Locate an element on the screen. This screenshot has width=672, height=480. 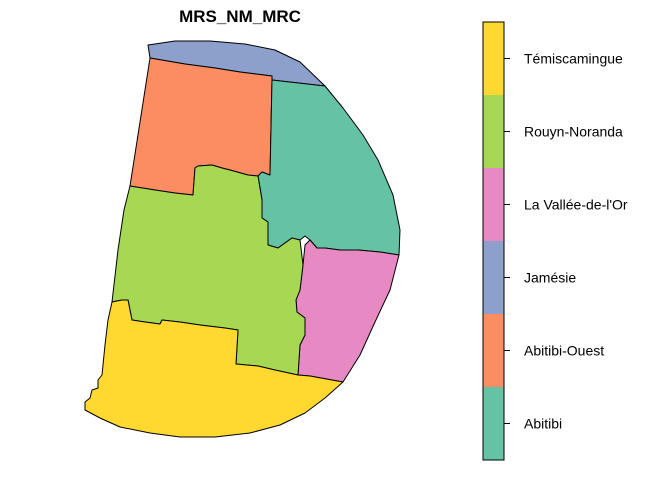
legend-label-jamesie: Jamésie is located at coordinates (550, 278).